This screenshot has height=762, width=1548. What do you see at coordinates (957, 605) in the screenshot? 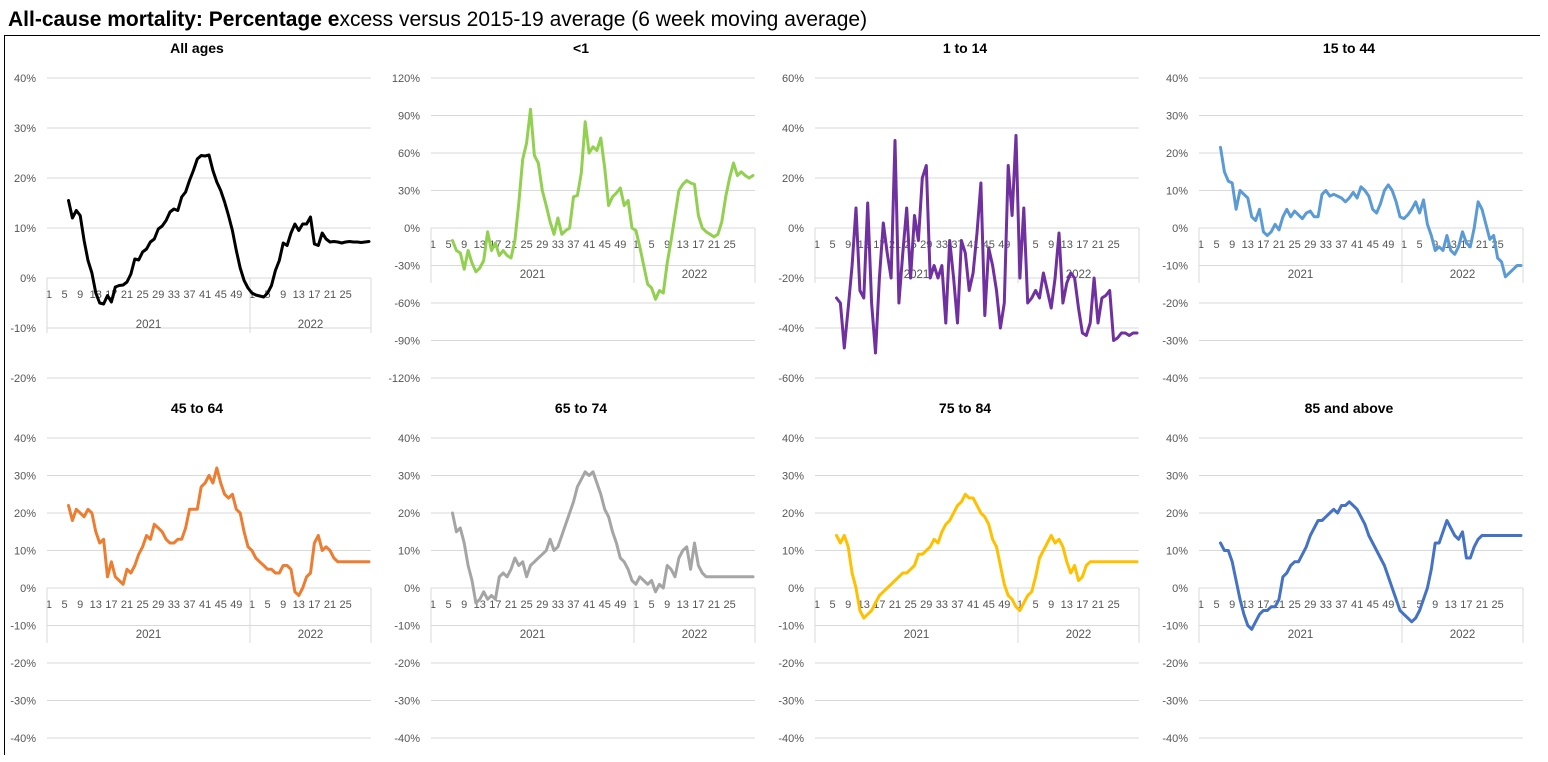
I see `x-tick-label: 37` at bounding box center [957, 605].